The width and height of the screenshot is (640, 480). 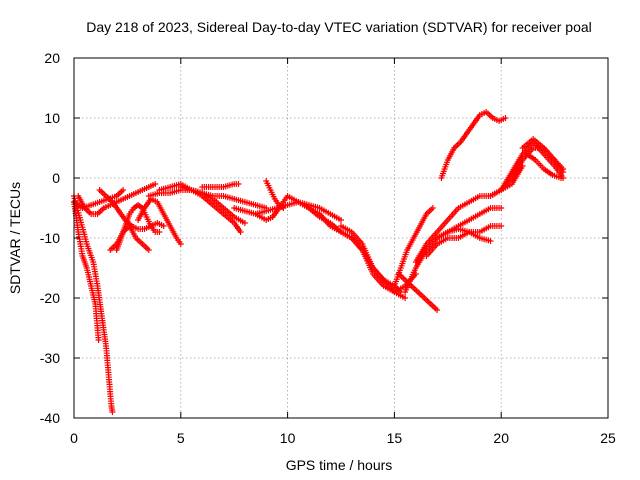 I want to click on y-tick-label: -10, so click(x=50, y=238).